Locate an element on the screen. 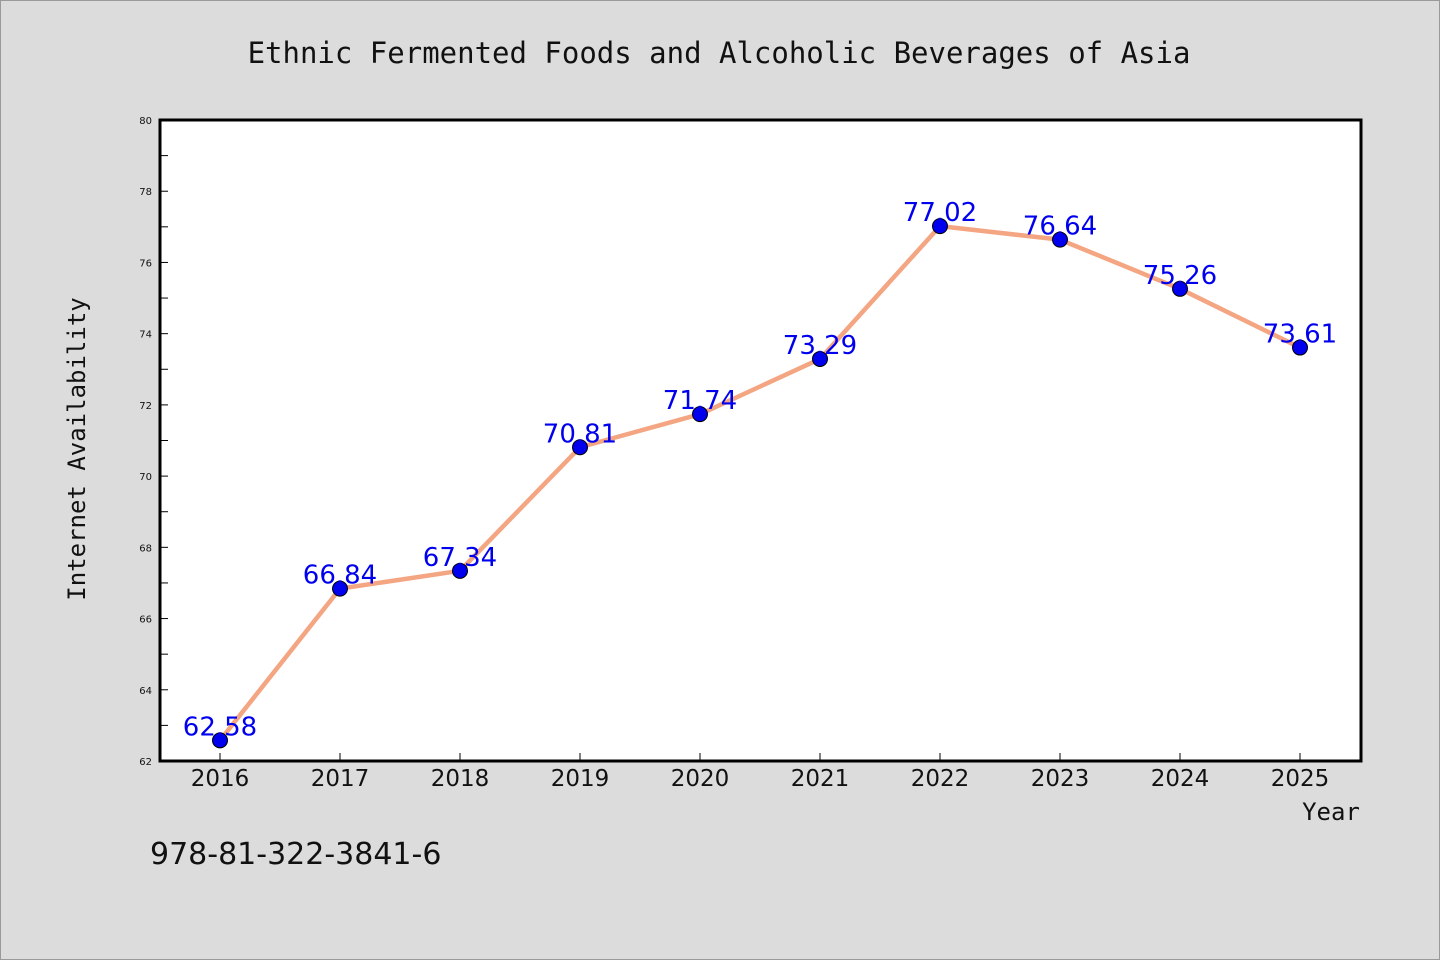  data-label: 70.81 is located at coordinates (580, 434).